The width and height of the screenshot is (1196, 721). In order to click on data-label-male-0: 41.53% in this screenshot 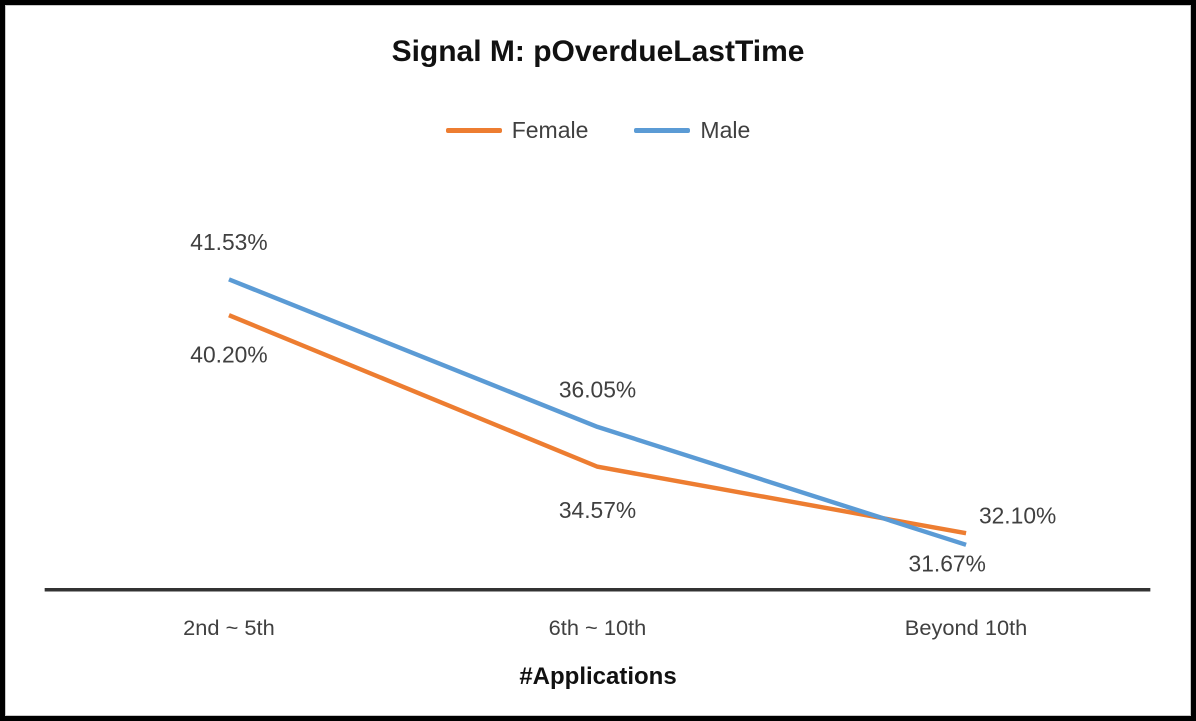, I will do `click(228, 242)`.